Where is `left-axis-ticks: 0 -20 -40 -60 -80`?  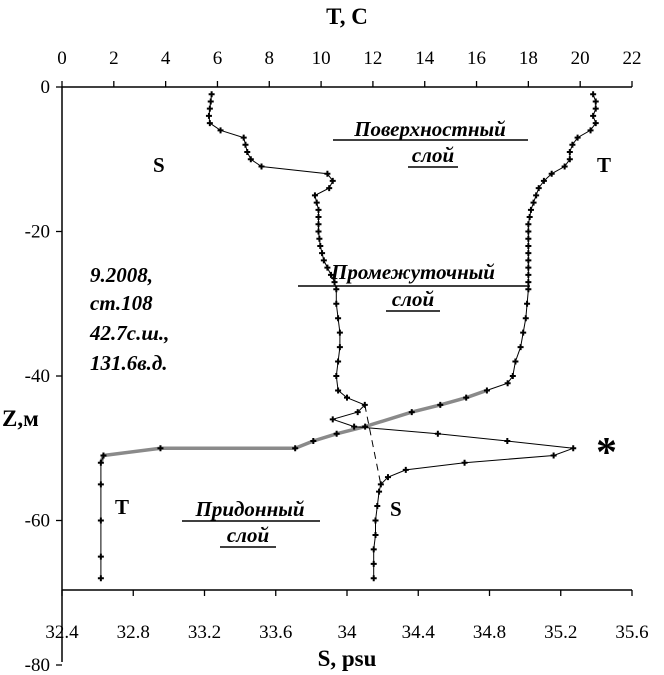
left-axis-ticks: 0 -20 -40 -60 -80 is located at coordinates (43, 376).